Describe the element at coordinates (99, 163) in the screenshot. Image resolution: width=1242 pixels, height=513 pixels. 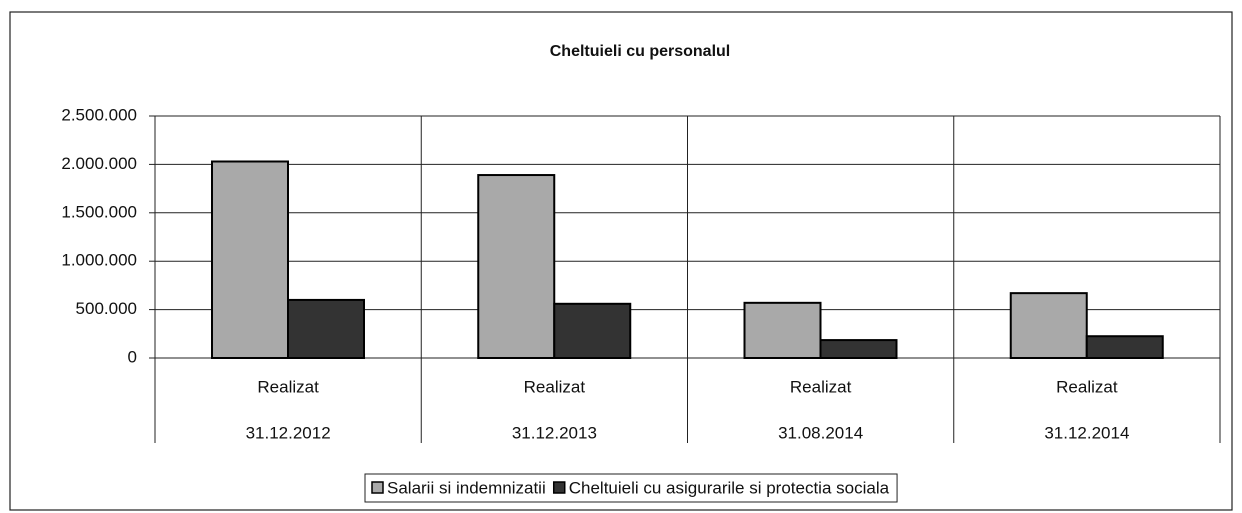
I see `y-tick-label: 2.000.000` at that location.